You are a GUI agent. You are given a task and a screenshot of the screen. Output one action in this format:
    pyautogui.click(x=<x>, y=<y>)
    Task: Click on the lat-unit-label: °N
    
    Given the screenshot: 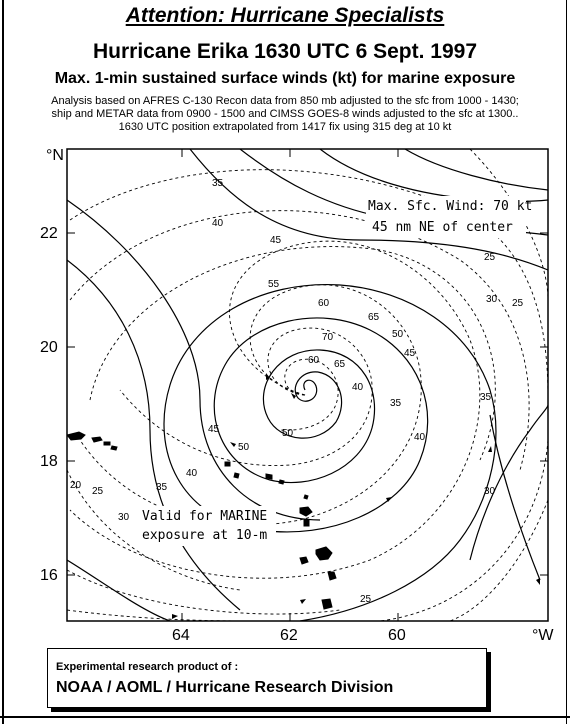 What is the action you would take?
    pyautogui.click(x=55, y=155)
    